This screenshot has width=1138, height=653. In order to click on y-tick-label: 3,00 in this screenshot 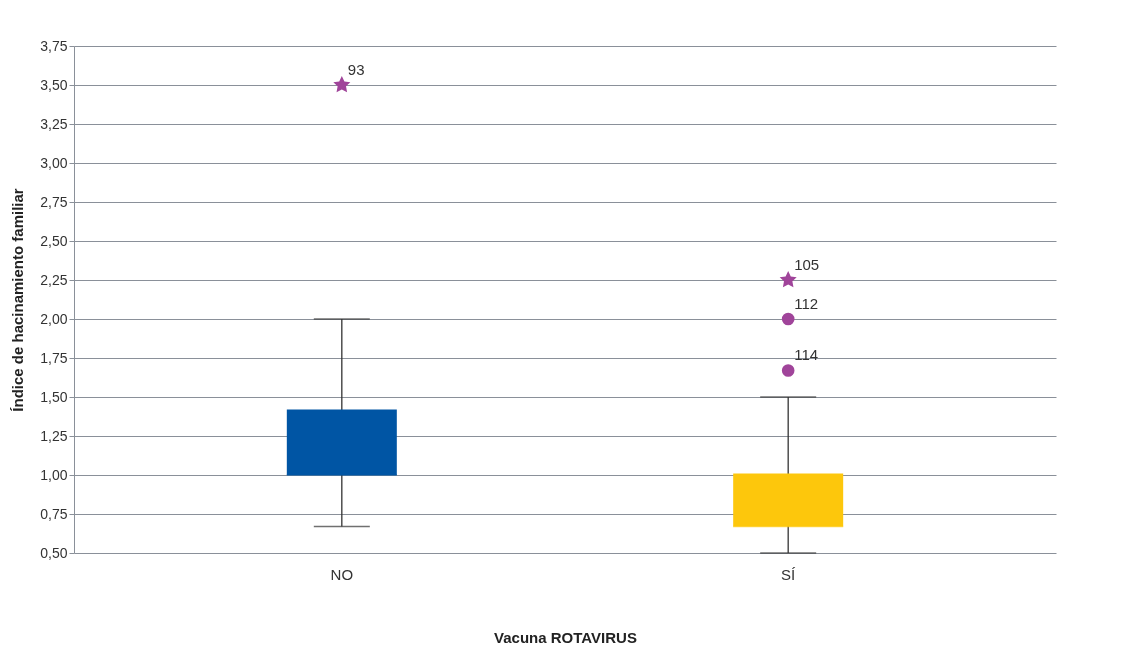, I will do `click(54, 162)`.